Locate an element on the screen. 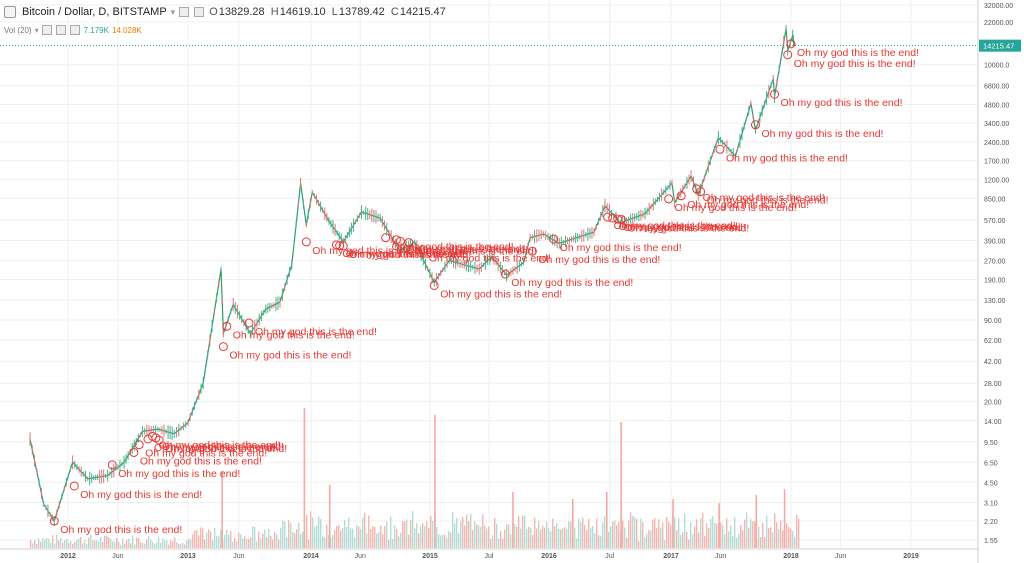 The width and height of the screenshot is (1024, 563). ohlc-values: O13829.28 H14619.10 L13789.42 C14215.47 is located at coordinates (327, 12).